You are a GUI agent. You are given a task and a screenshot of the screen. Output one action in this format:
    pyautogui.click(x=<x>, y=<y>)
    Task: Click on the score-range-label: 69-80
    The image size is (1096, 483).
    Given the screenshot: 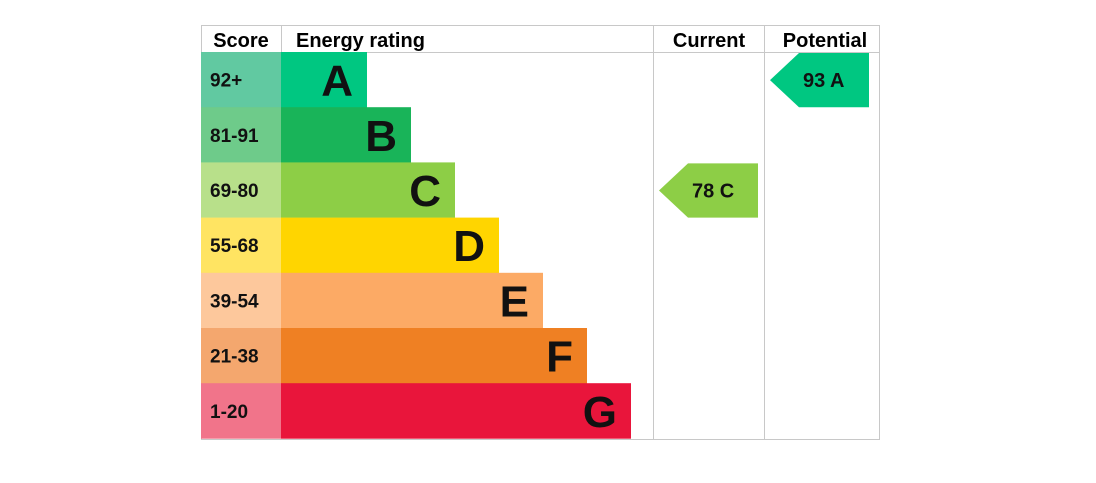 What is the action you would take?
    pyautogui.click(x=234, y=191)
    